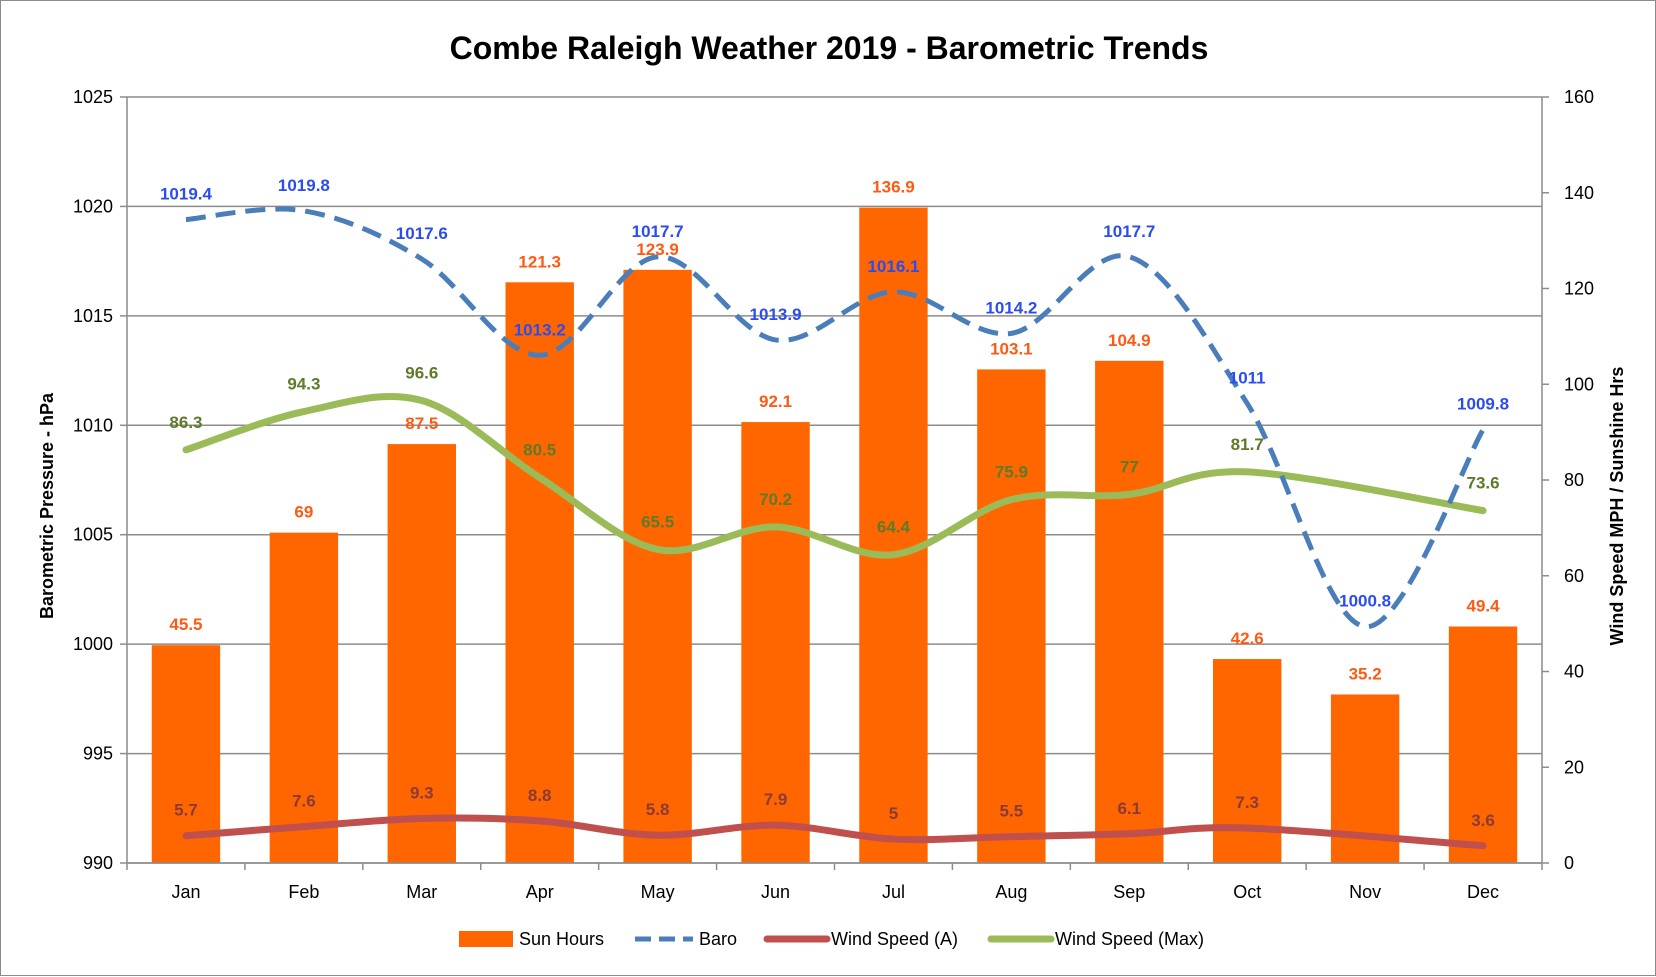 This screenshot has width=1656, height=977. Describe the element at coordinates (894, 939) in the screenshot. I see `legend-label: Wind Speed (A)` at that location.